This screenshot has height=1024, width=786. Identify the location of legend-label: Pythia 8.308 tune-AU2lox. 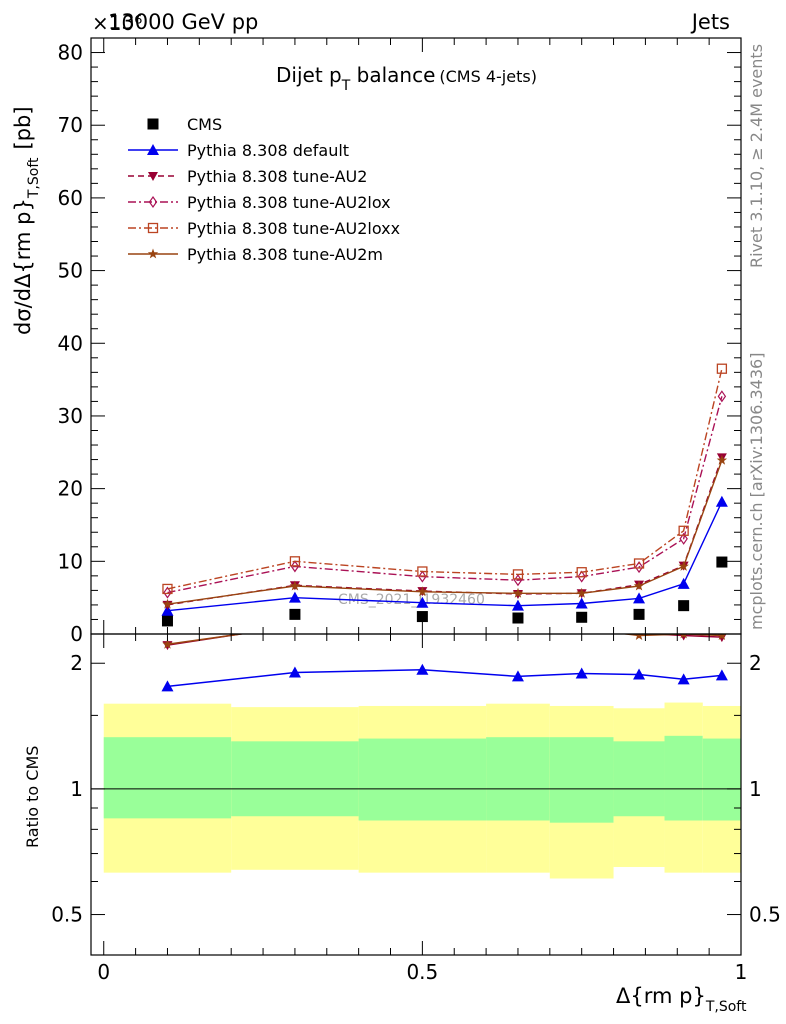
(289, 202).